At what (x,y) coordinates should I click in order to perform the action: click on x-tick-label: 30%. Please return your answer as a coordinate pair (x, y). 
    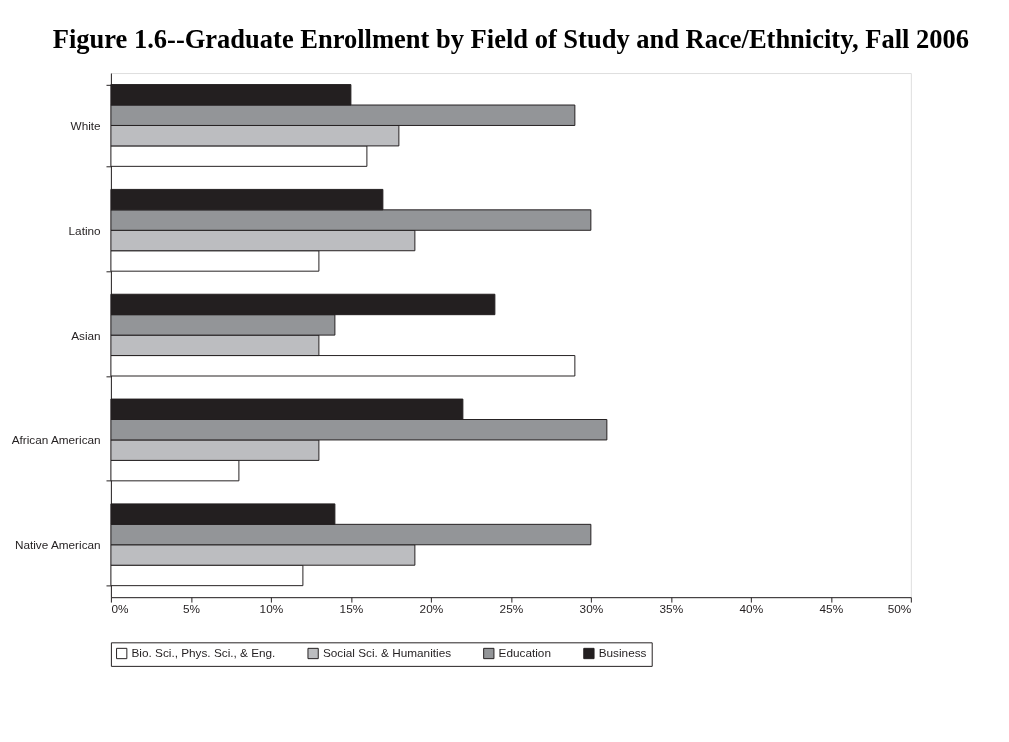
    Looking at the image, I should click on (591, 609).